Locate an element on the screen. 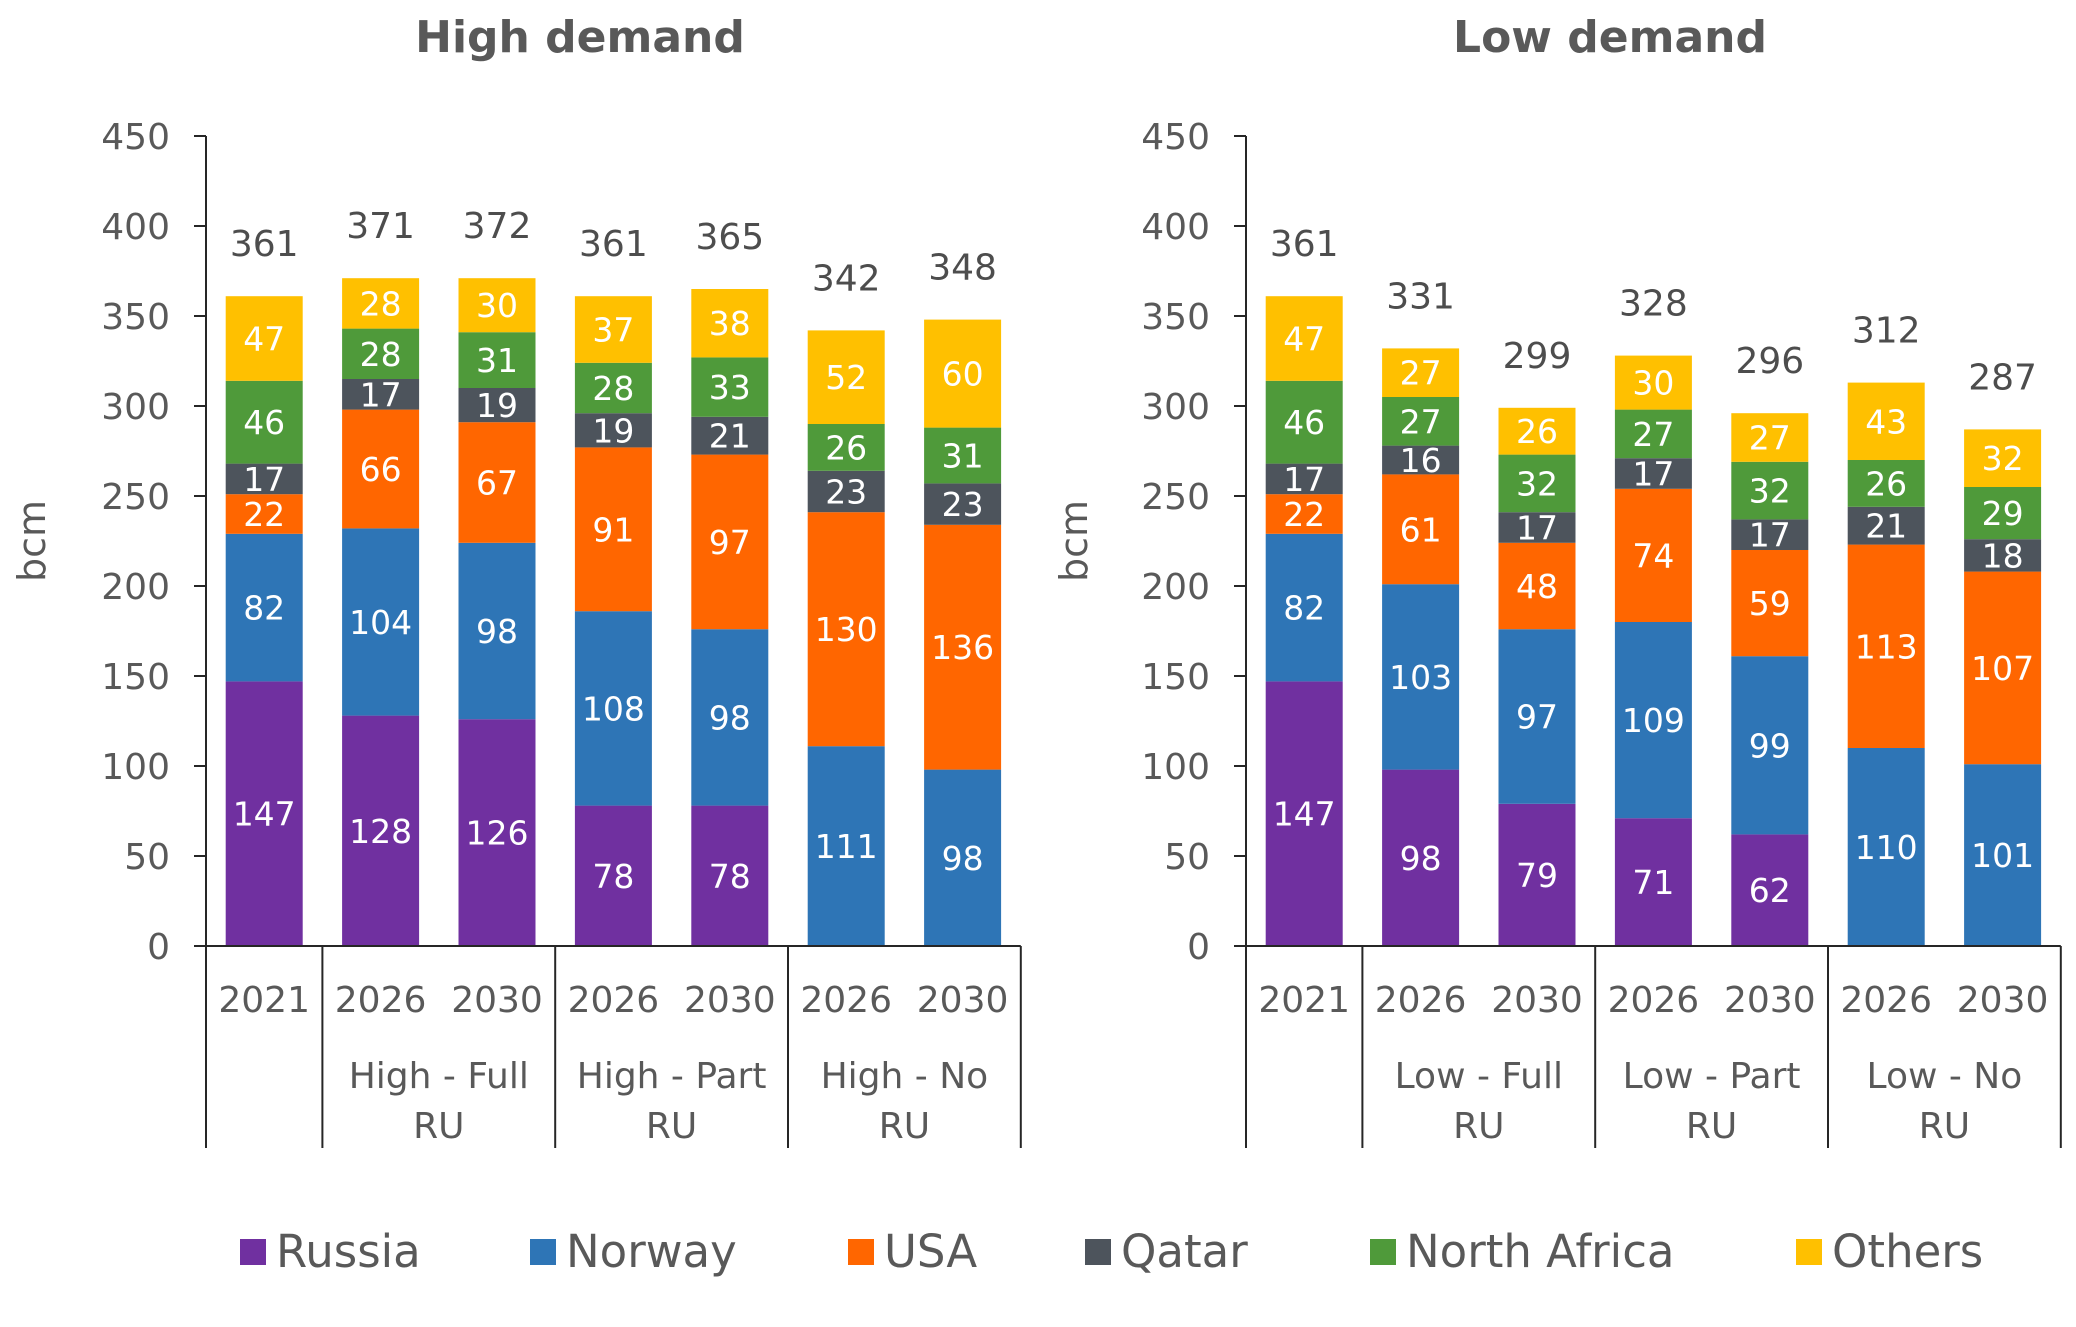 The width and height of the screenshot is (2076, 1327). group-label: RU is located at coordinates (671, 1126).